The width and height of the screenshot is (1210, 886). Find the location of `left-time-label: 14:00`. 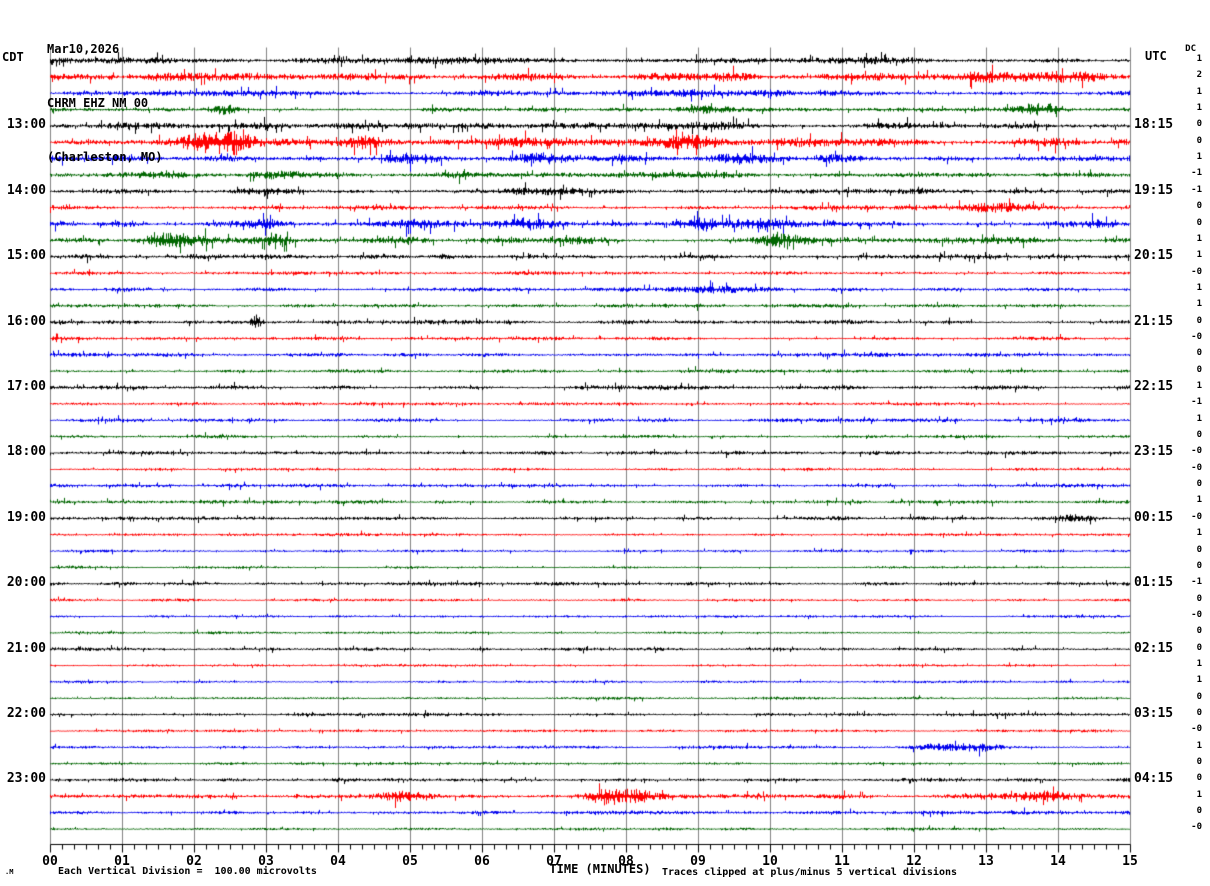

left-time-label: 14:00 is located at coordinates (26, 190).